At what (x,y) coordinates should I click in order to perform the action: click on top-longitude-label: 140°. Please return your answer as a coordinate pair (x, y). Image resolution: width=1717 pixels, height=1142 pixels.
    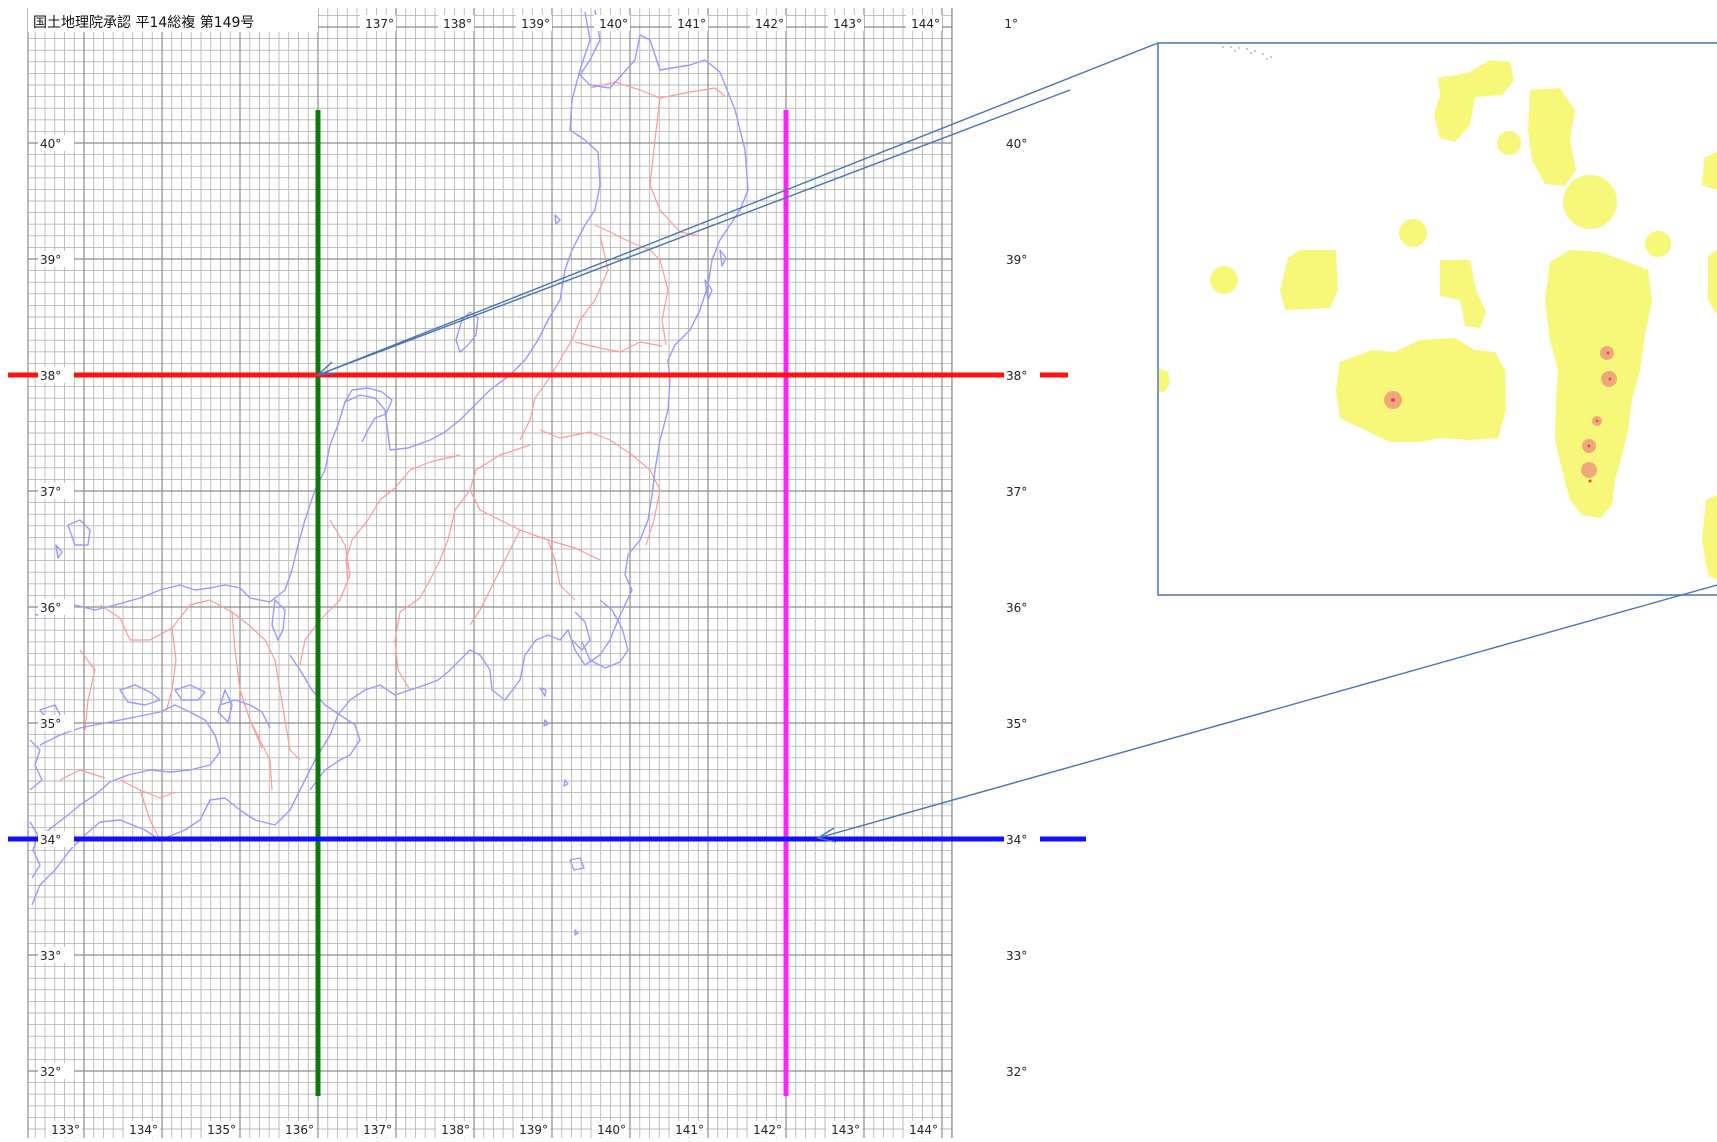
    Looking at the image, I should click on (613, 24).